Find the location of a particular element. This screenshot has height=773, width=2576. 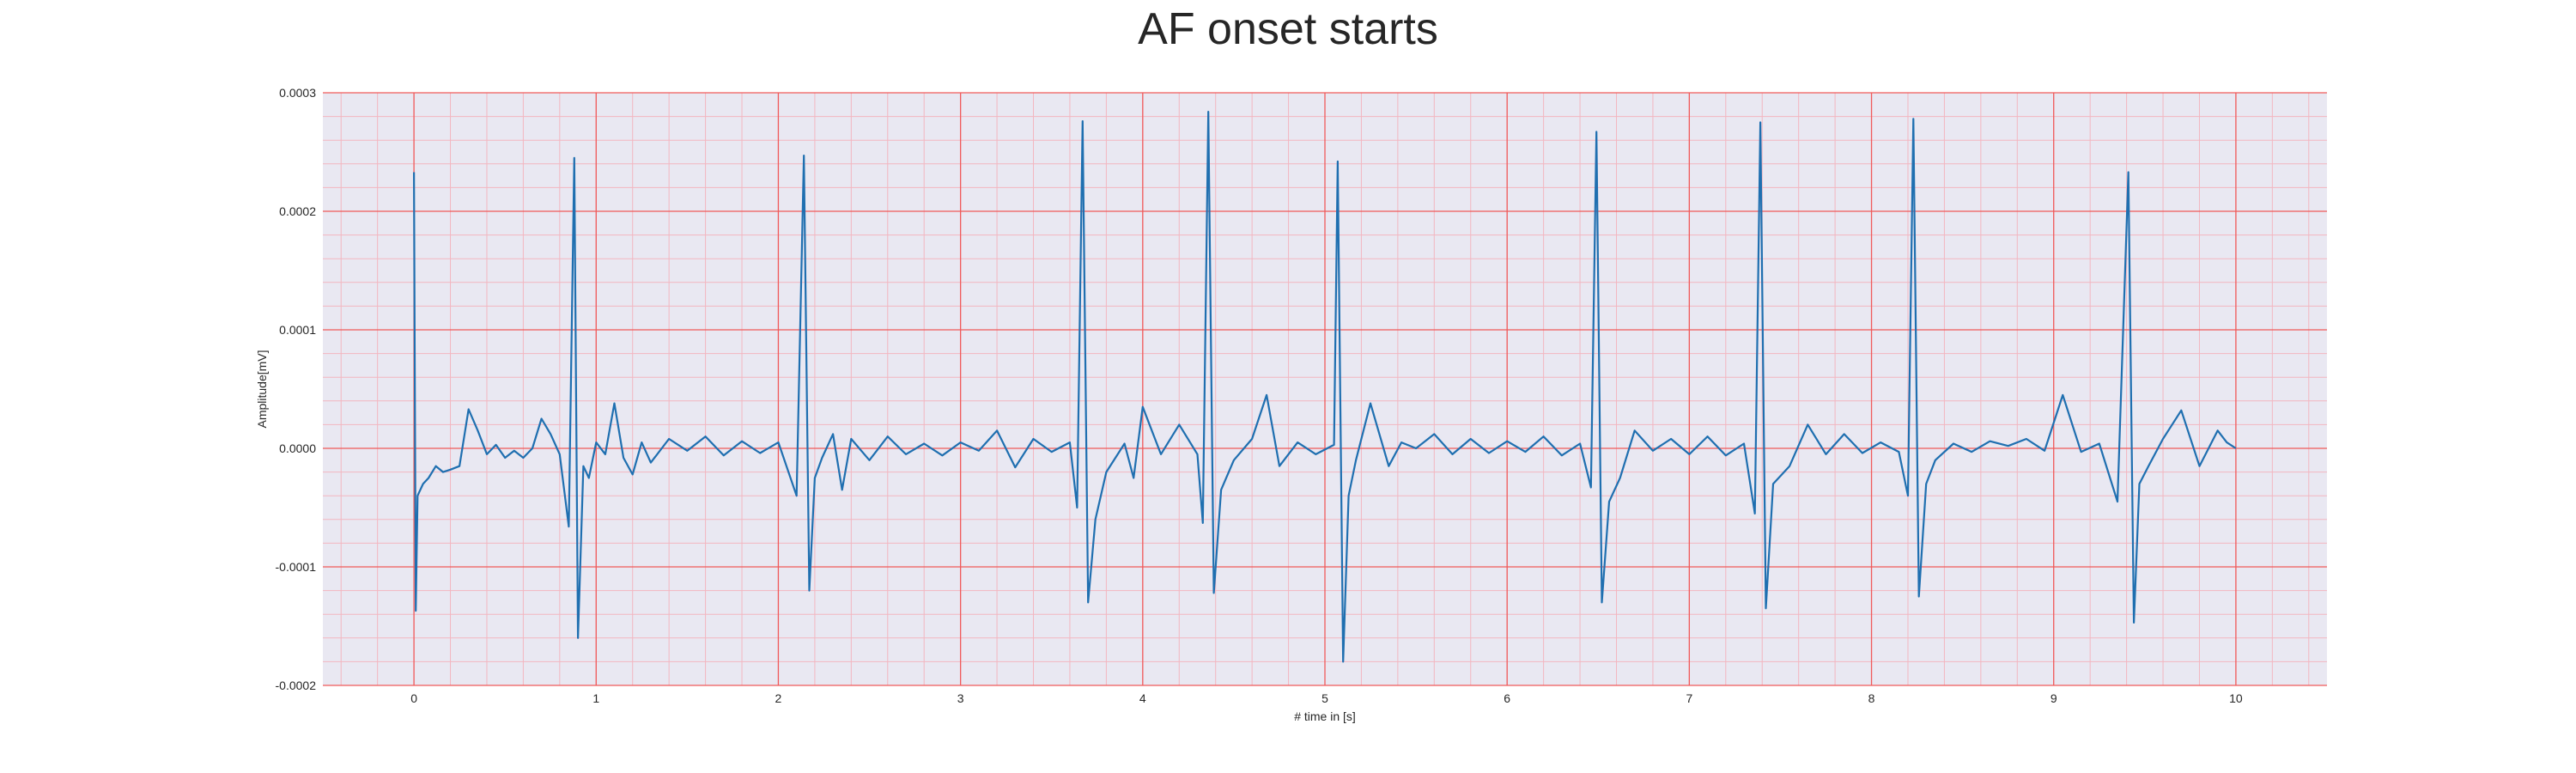

x-tick-label: 8 is located at coordinates (1872, 698).